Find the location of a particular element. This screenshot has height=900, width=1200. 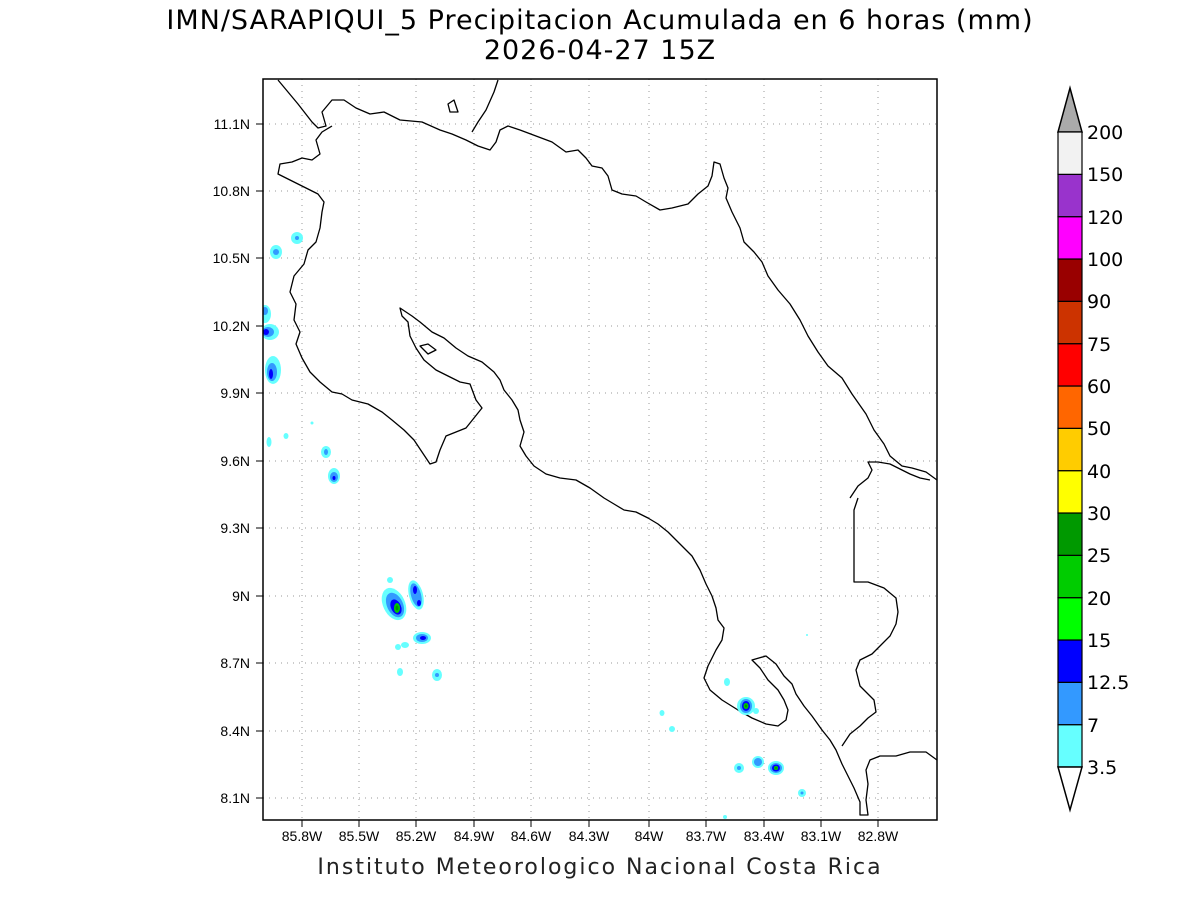

lon-label: 85.5W is located at coordinates (359, 836).